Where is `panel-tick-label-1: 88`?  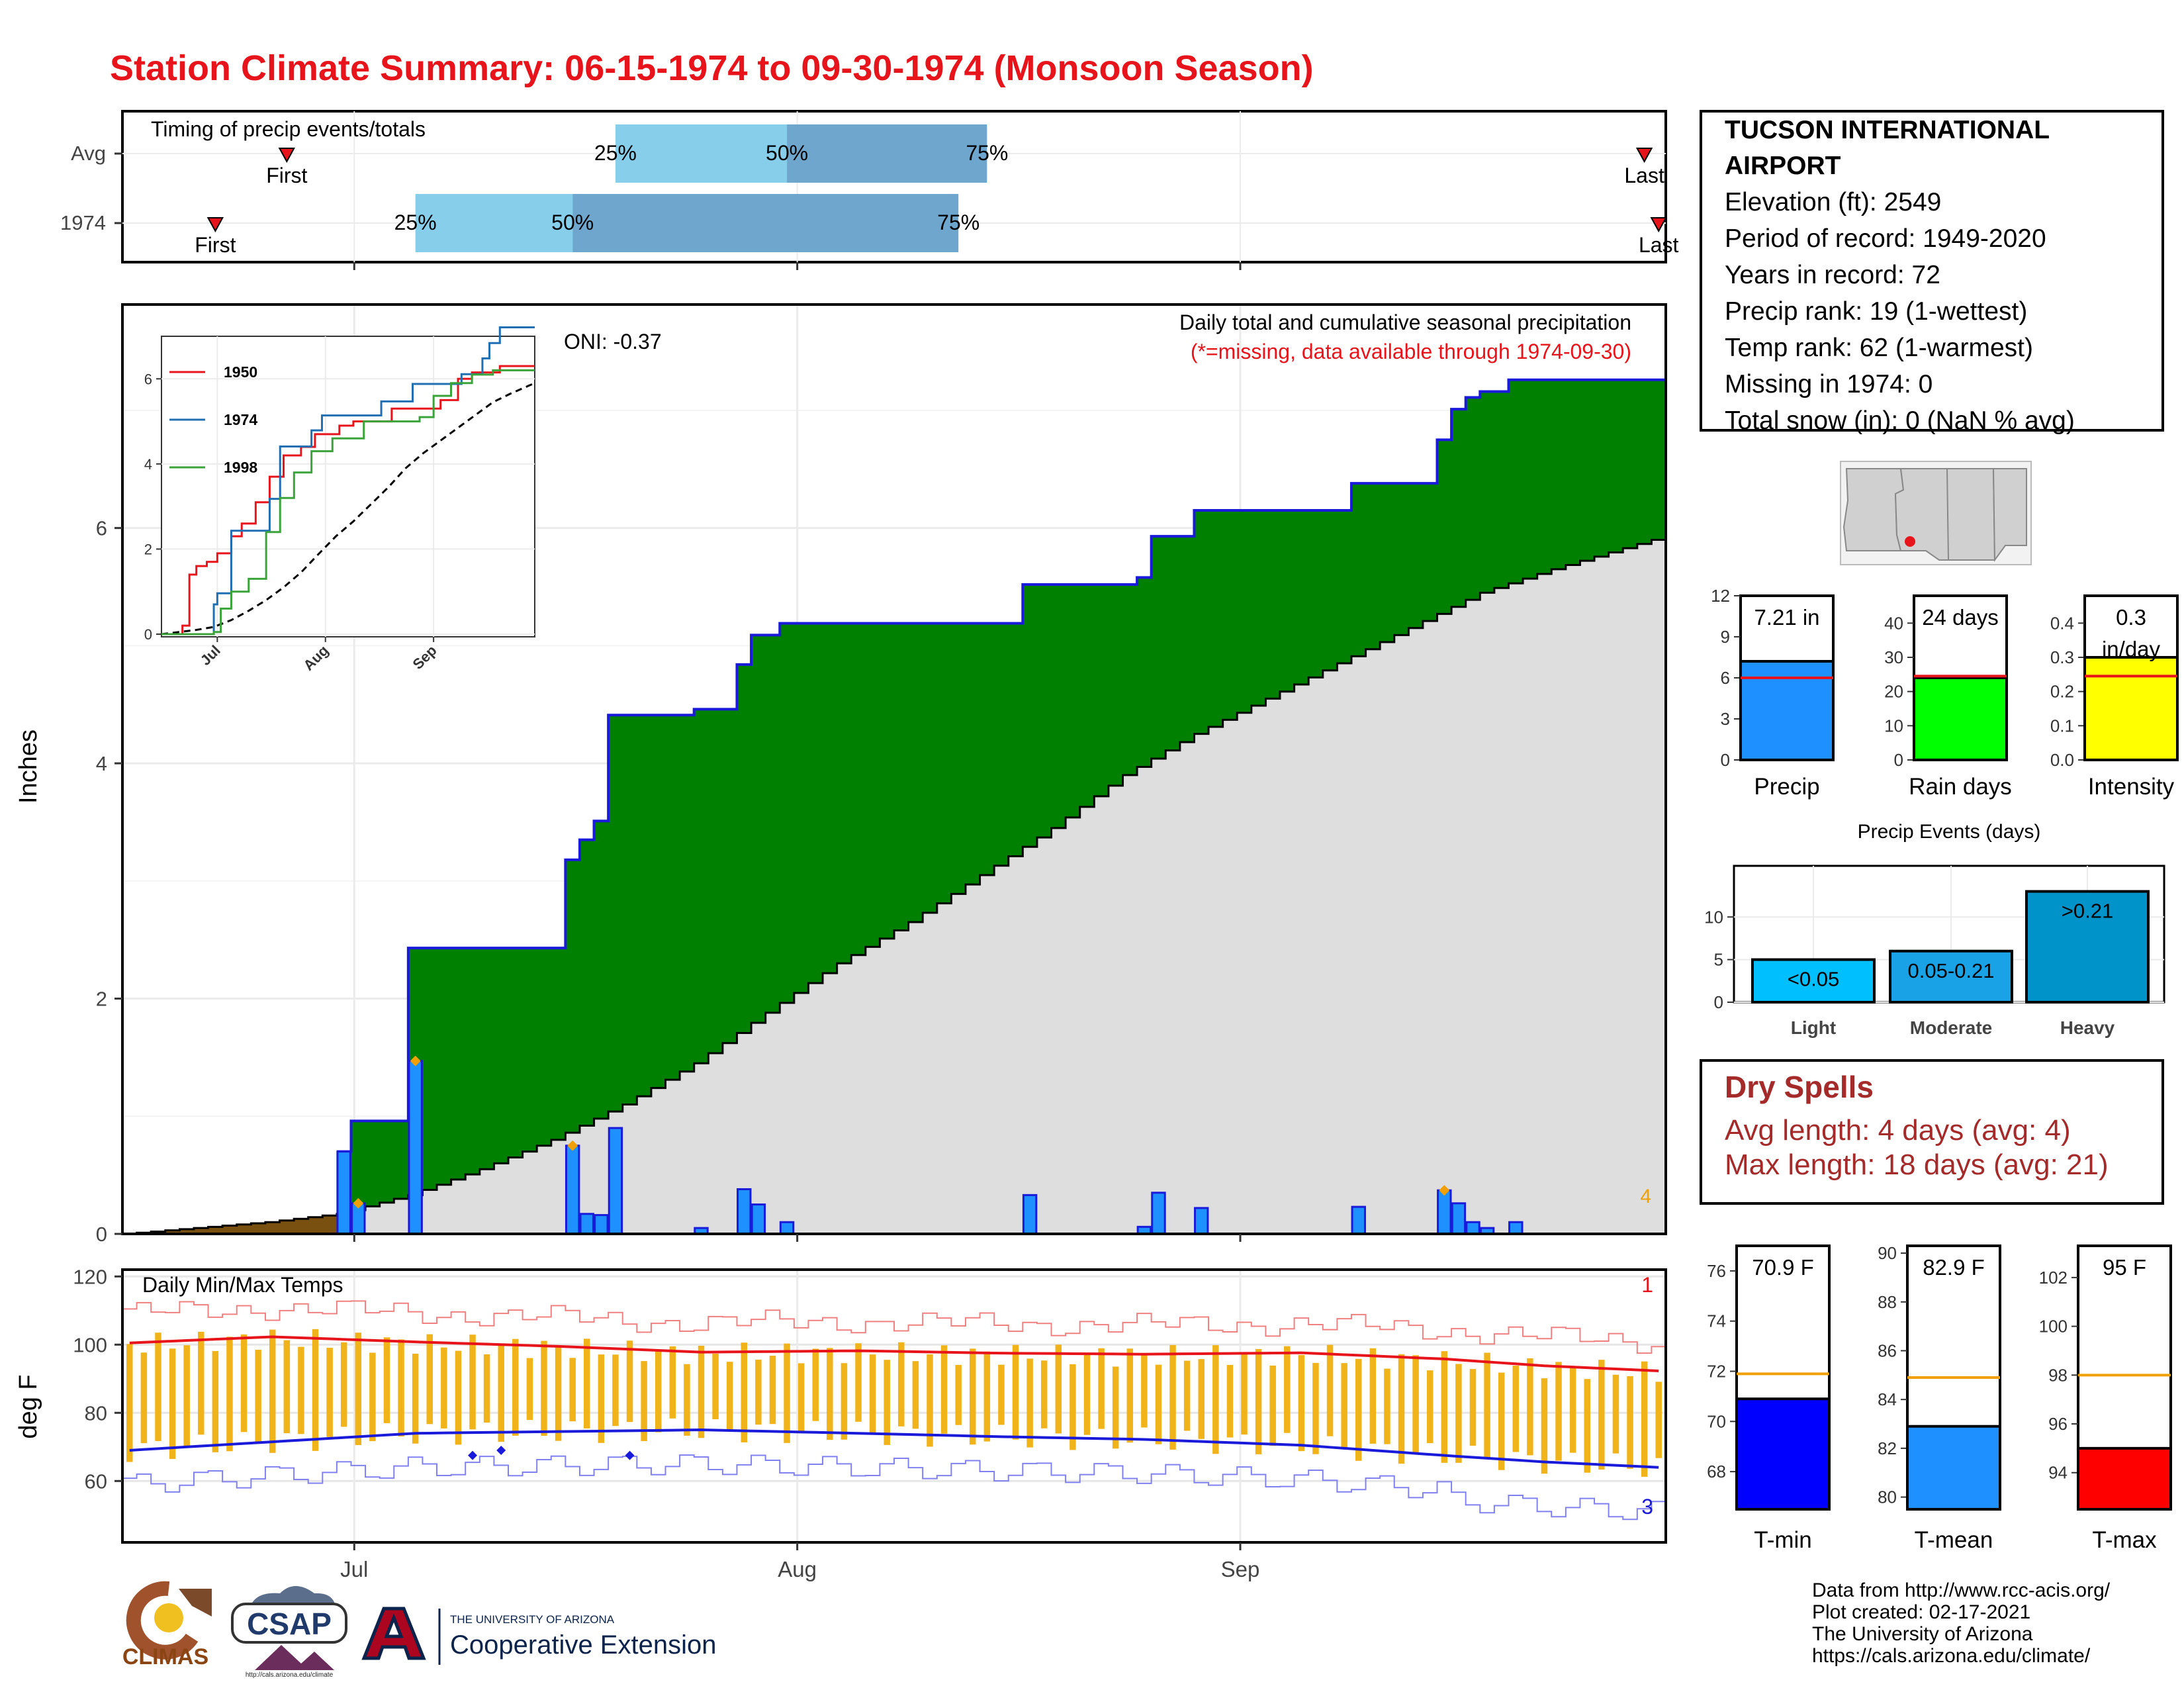 panel-tick-label-1: 88 is located at coordinates (1888, 1302).